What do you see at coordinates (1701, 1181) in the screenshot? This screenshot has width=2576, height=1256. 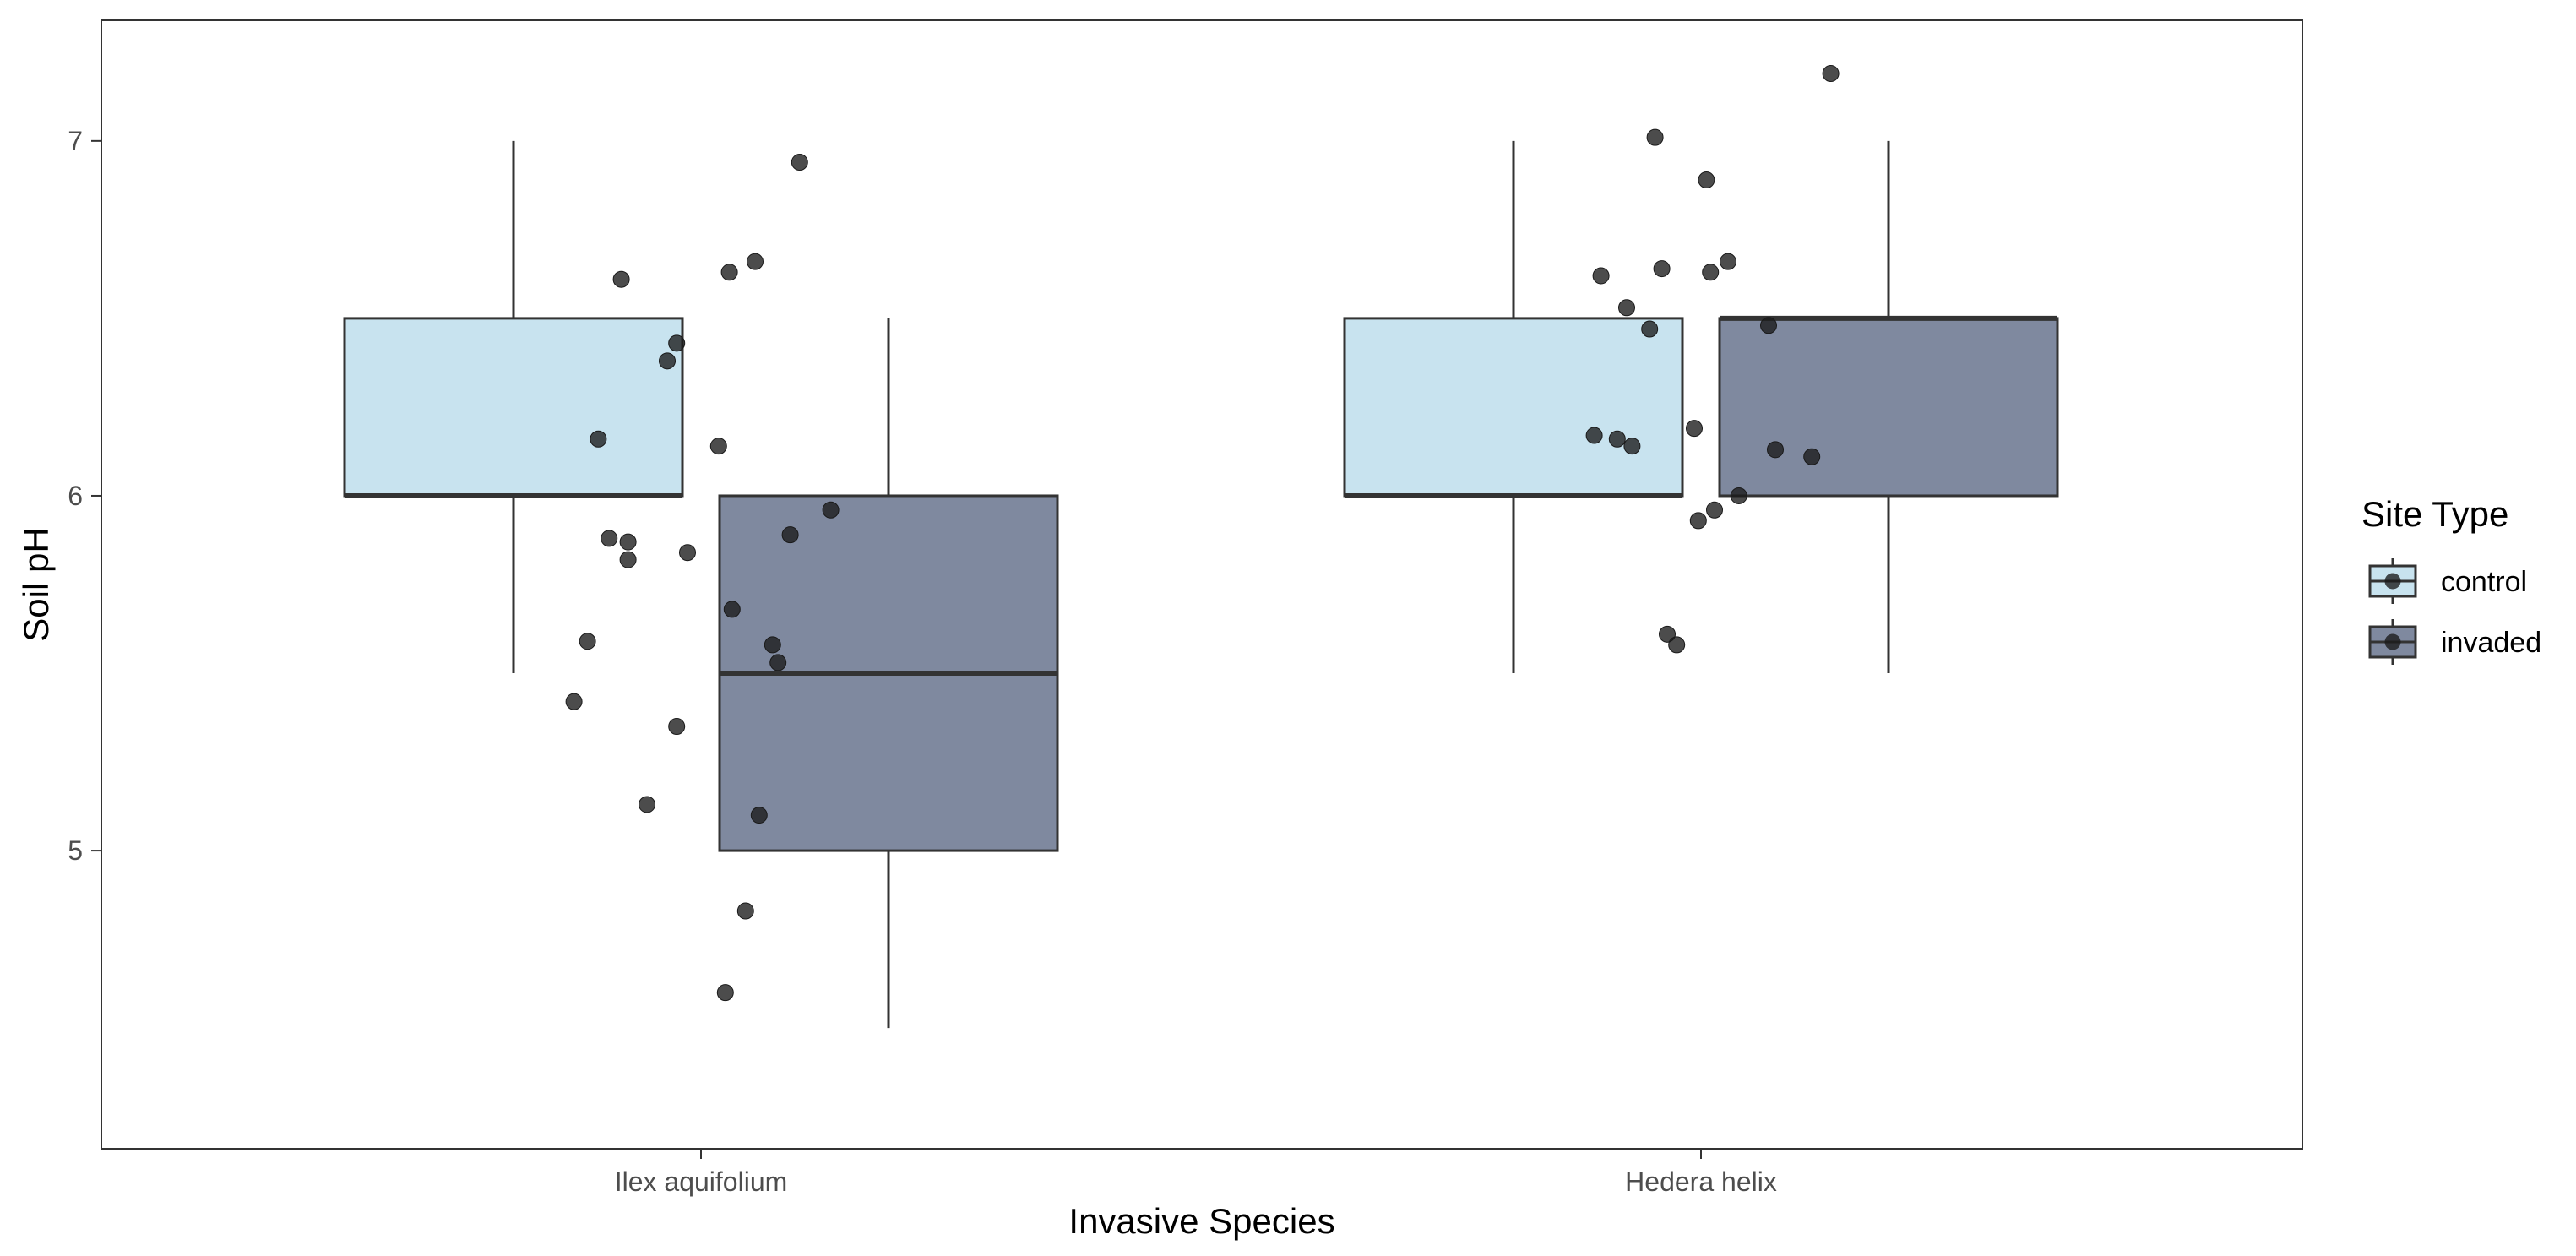 I see `x-tick-label: Hedera helix` at bounding box center [1701, 1181].